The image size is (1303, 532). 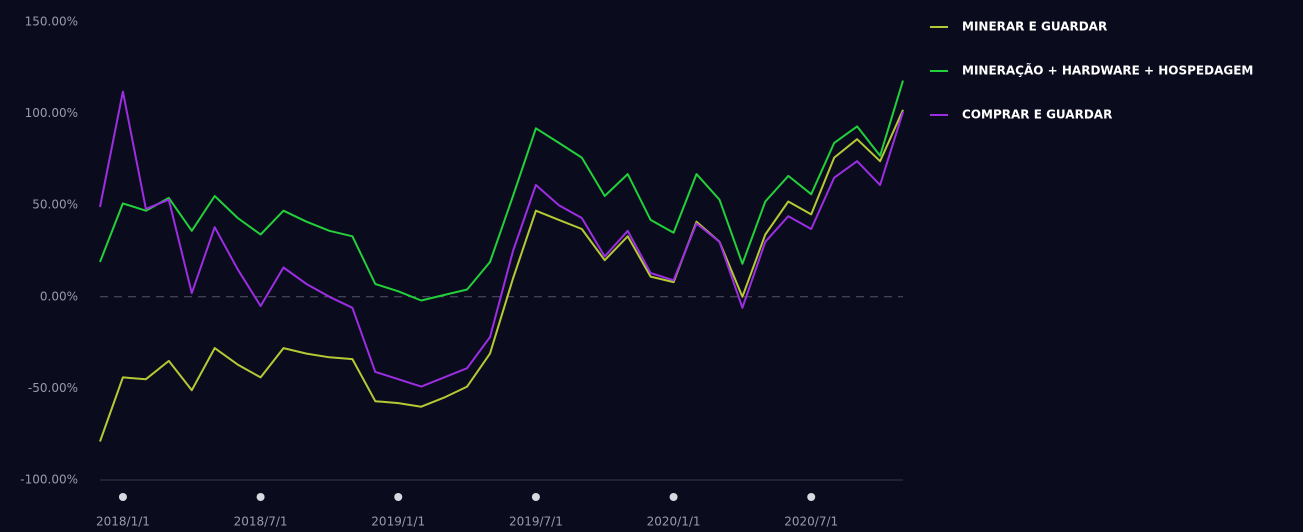 What do you see at coordinates (59, 296) in the screenshot?
I see `y-tick-label: 0.00%` at bounding box center [59, 296].